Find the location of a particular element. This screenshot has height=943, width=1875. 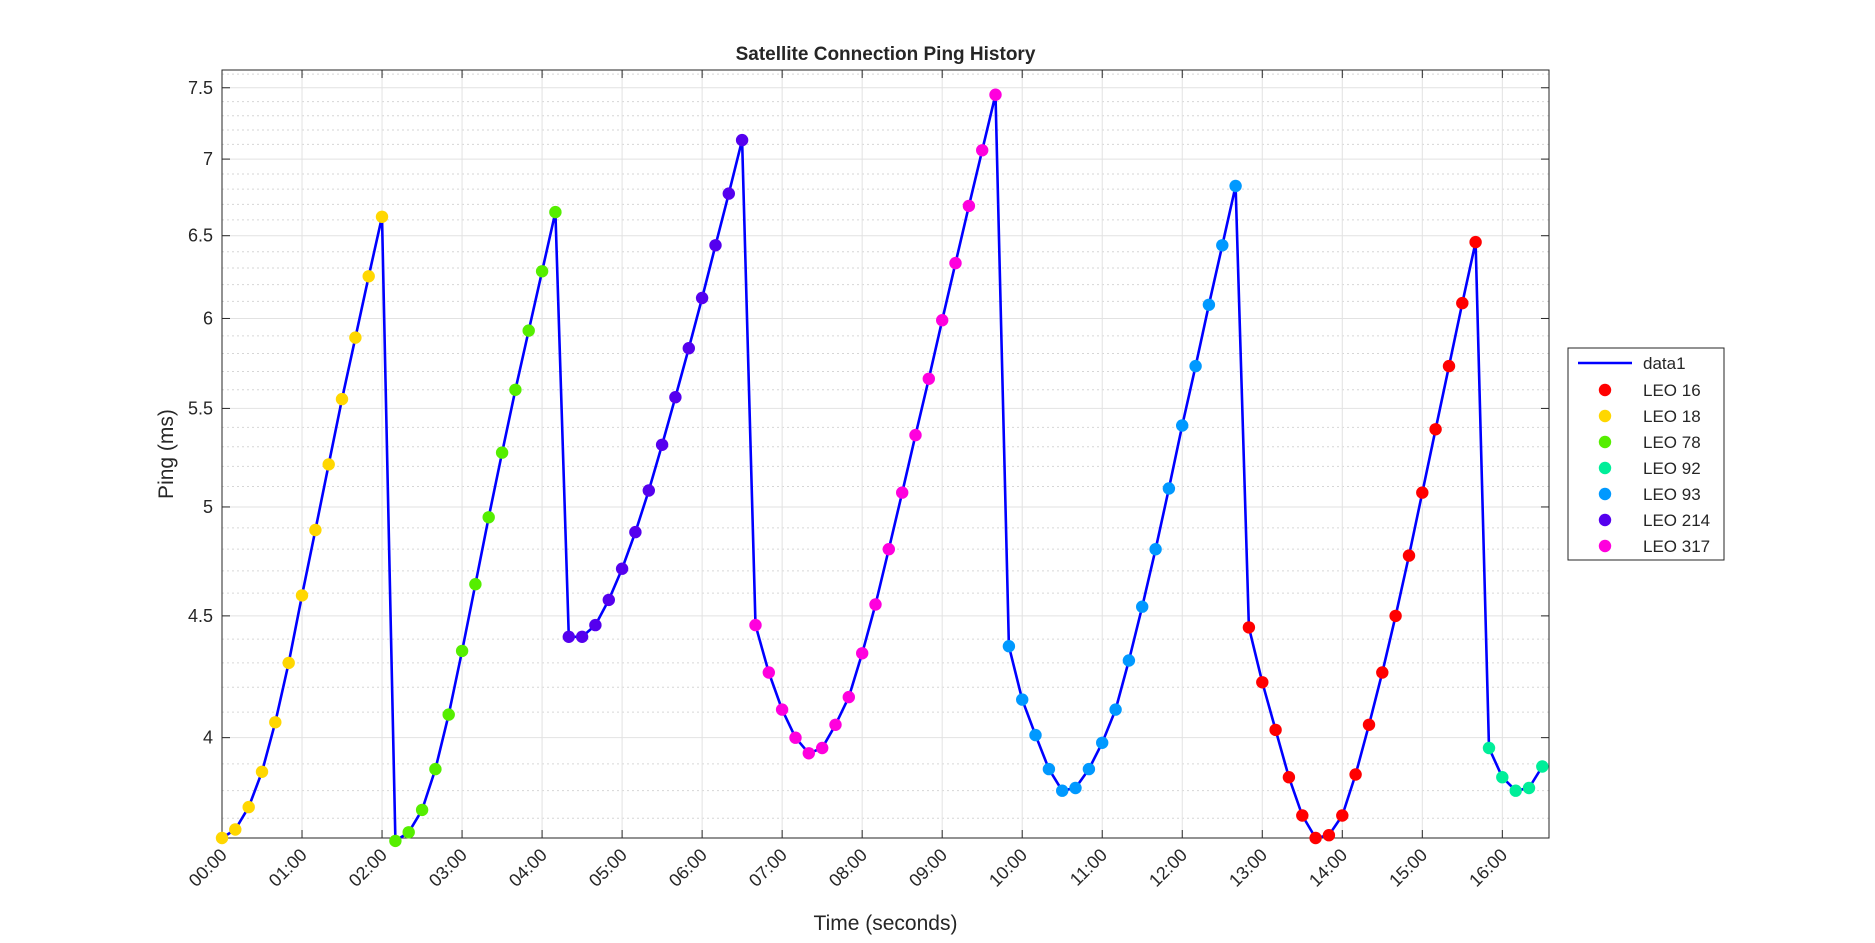

legend-box is located at coordinates (1646, 454).